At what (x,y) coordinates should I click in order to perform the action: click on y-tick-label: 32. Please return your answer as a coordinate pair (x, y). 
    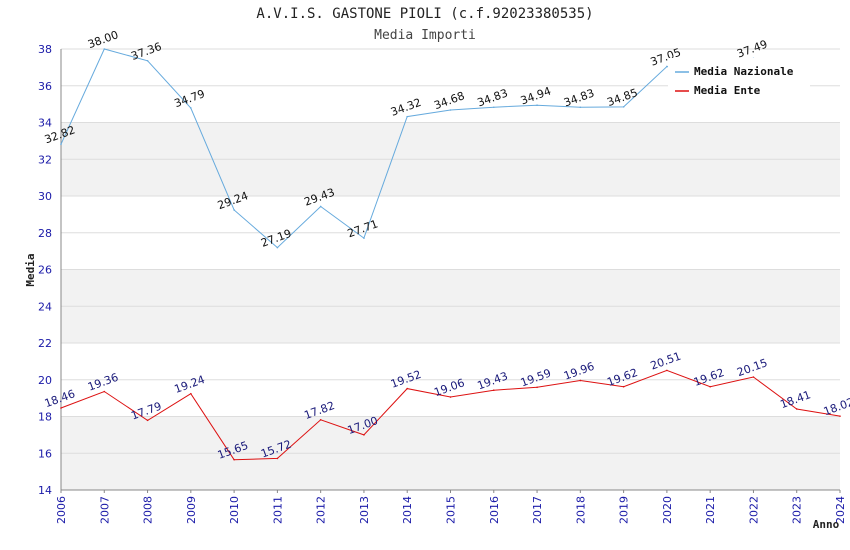
    Looking at the image, I should click on (45, 159).